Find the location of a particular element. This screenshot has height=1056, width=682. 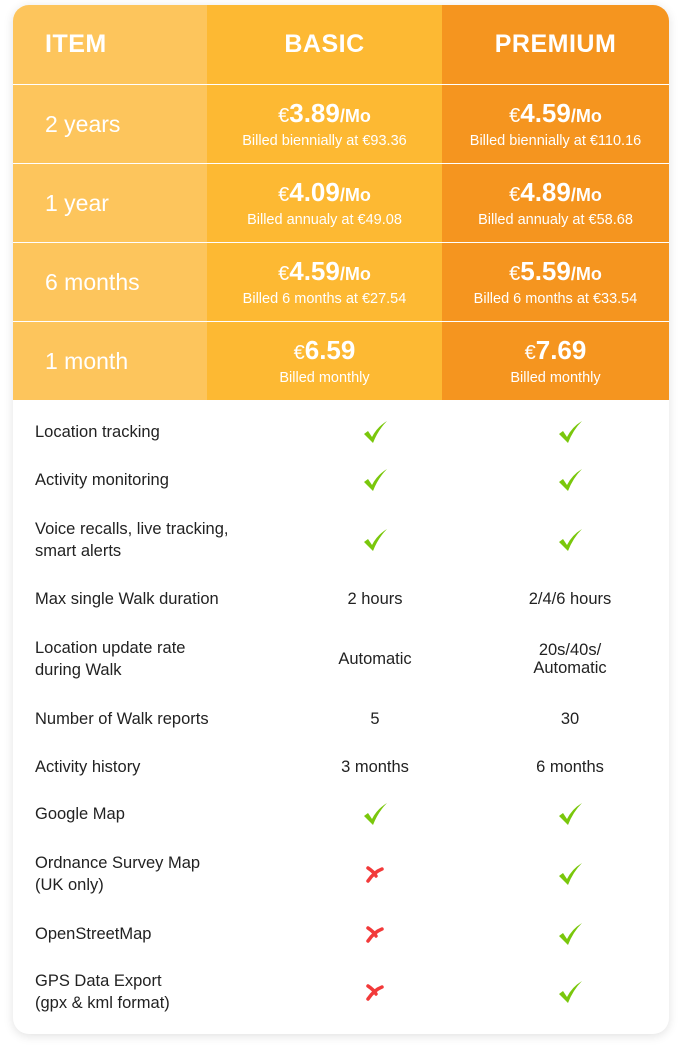

premium-price-cell: €5.59/Mo Billed 6 months at €33.54 is located at coordinates (555, 282).